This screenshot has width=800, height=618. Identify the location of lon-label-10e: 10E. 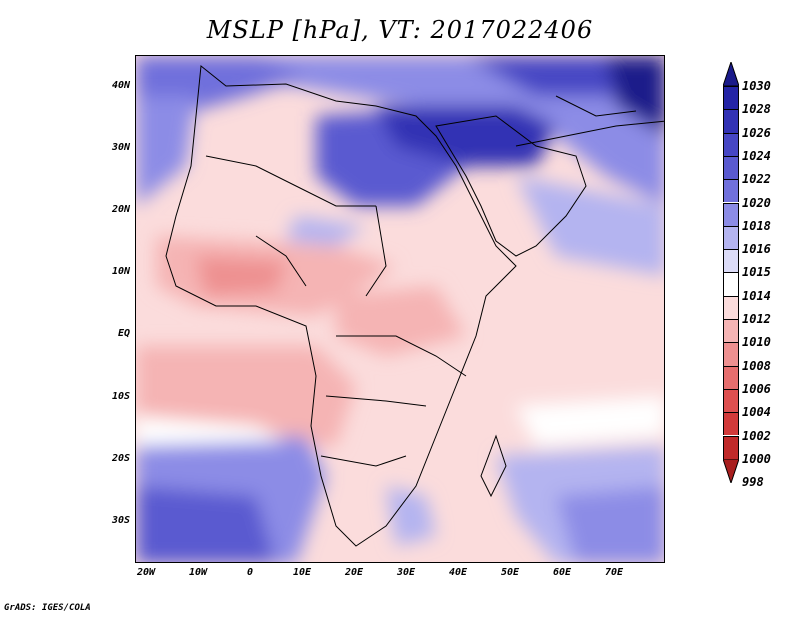
(302, 572).